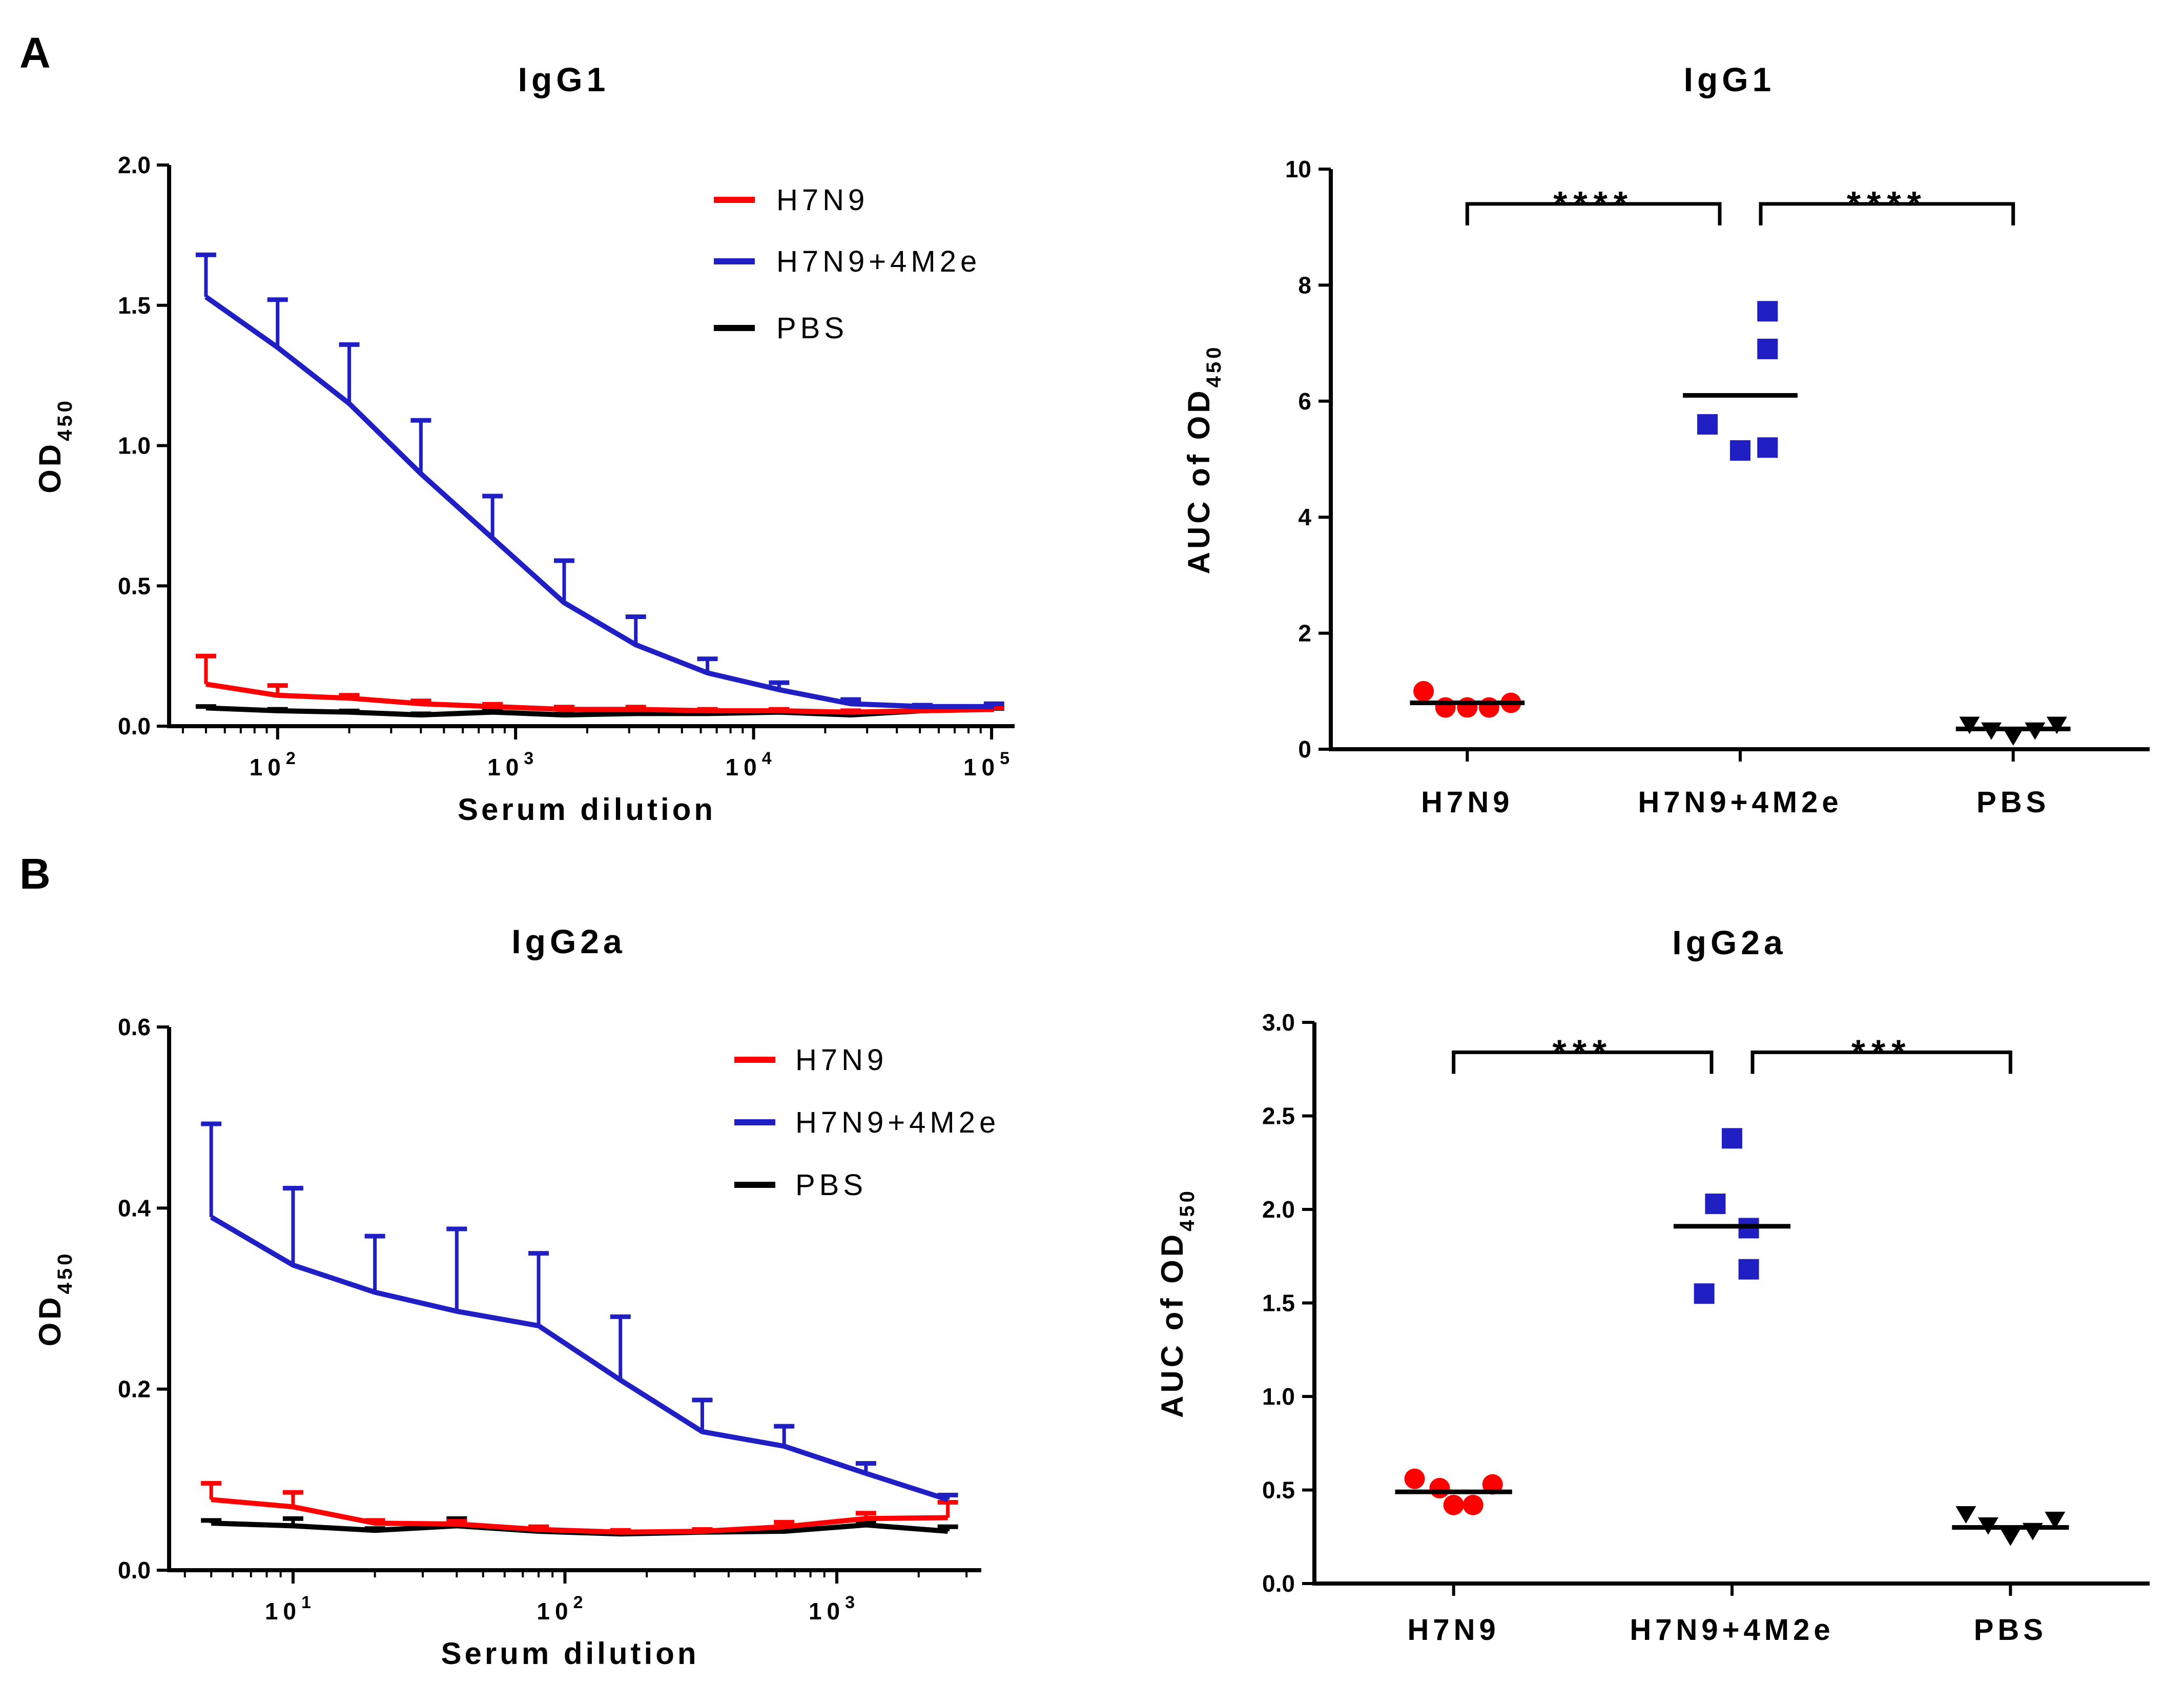 This screenshot has height=1685, width=2184. What do you see at coordinates (134, 726) in the screenshot?
I see `a1-y-tick-label: 0.0` at bounding box center [134, 726].